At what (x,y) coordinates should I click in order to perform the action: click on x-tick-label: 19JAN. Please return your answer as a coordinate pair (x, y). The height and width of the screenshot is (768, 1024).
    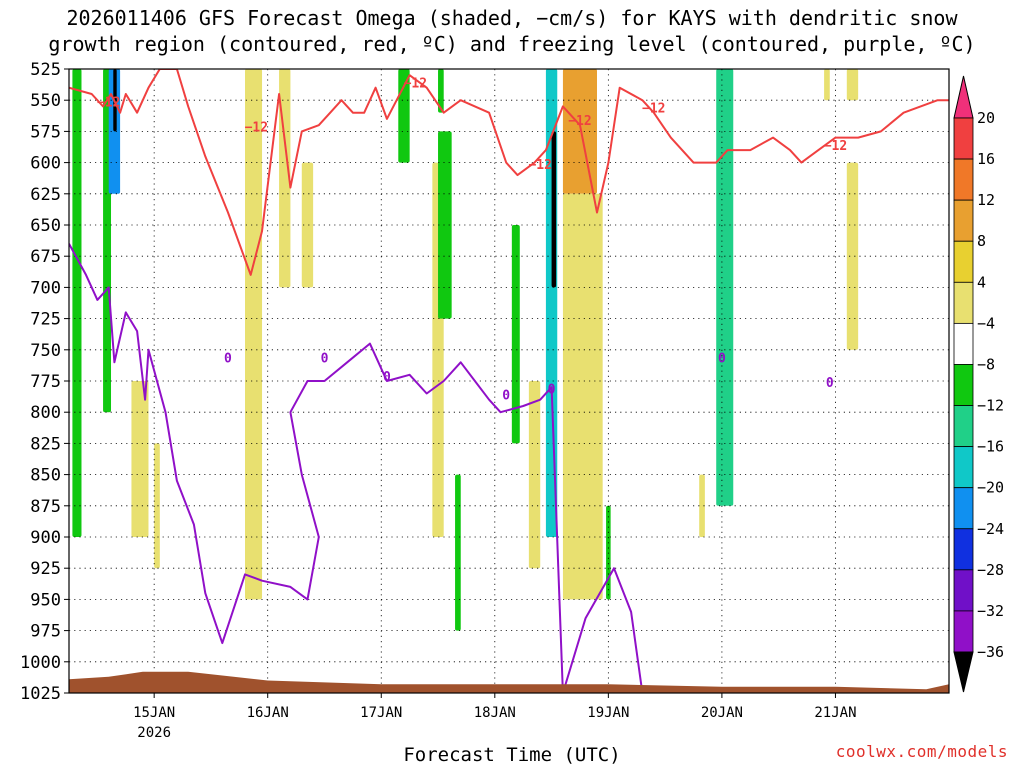
    Looking at the image, I should click on (608, 713).